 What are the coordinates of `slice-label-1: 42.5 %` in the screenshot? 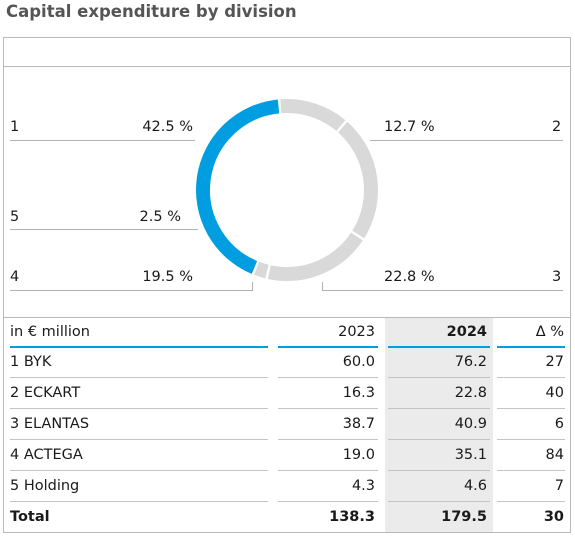 It's located at (167, 127).